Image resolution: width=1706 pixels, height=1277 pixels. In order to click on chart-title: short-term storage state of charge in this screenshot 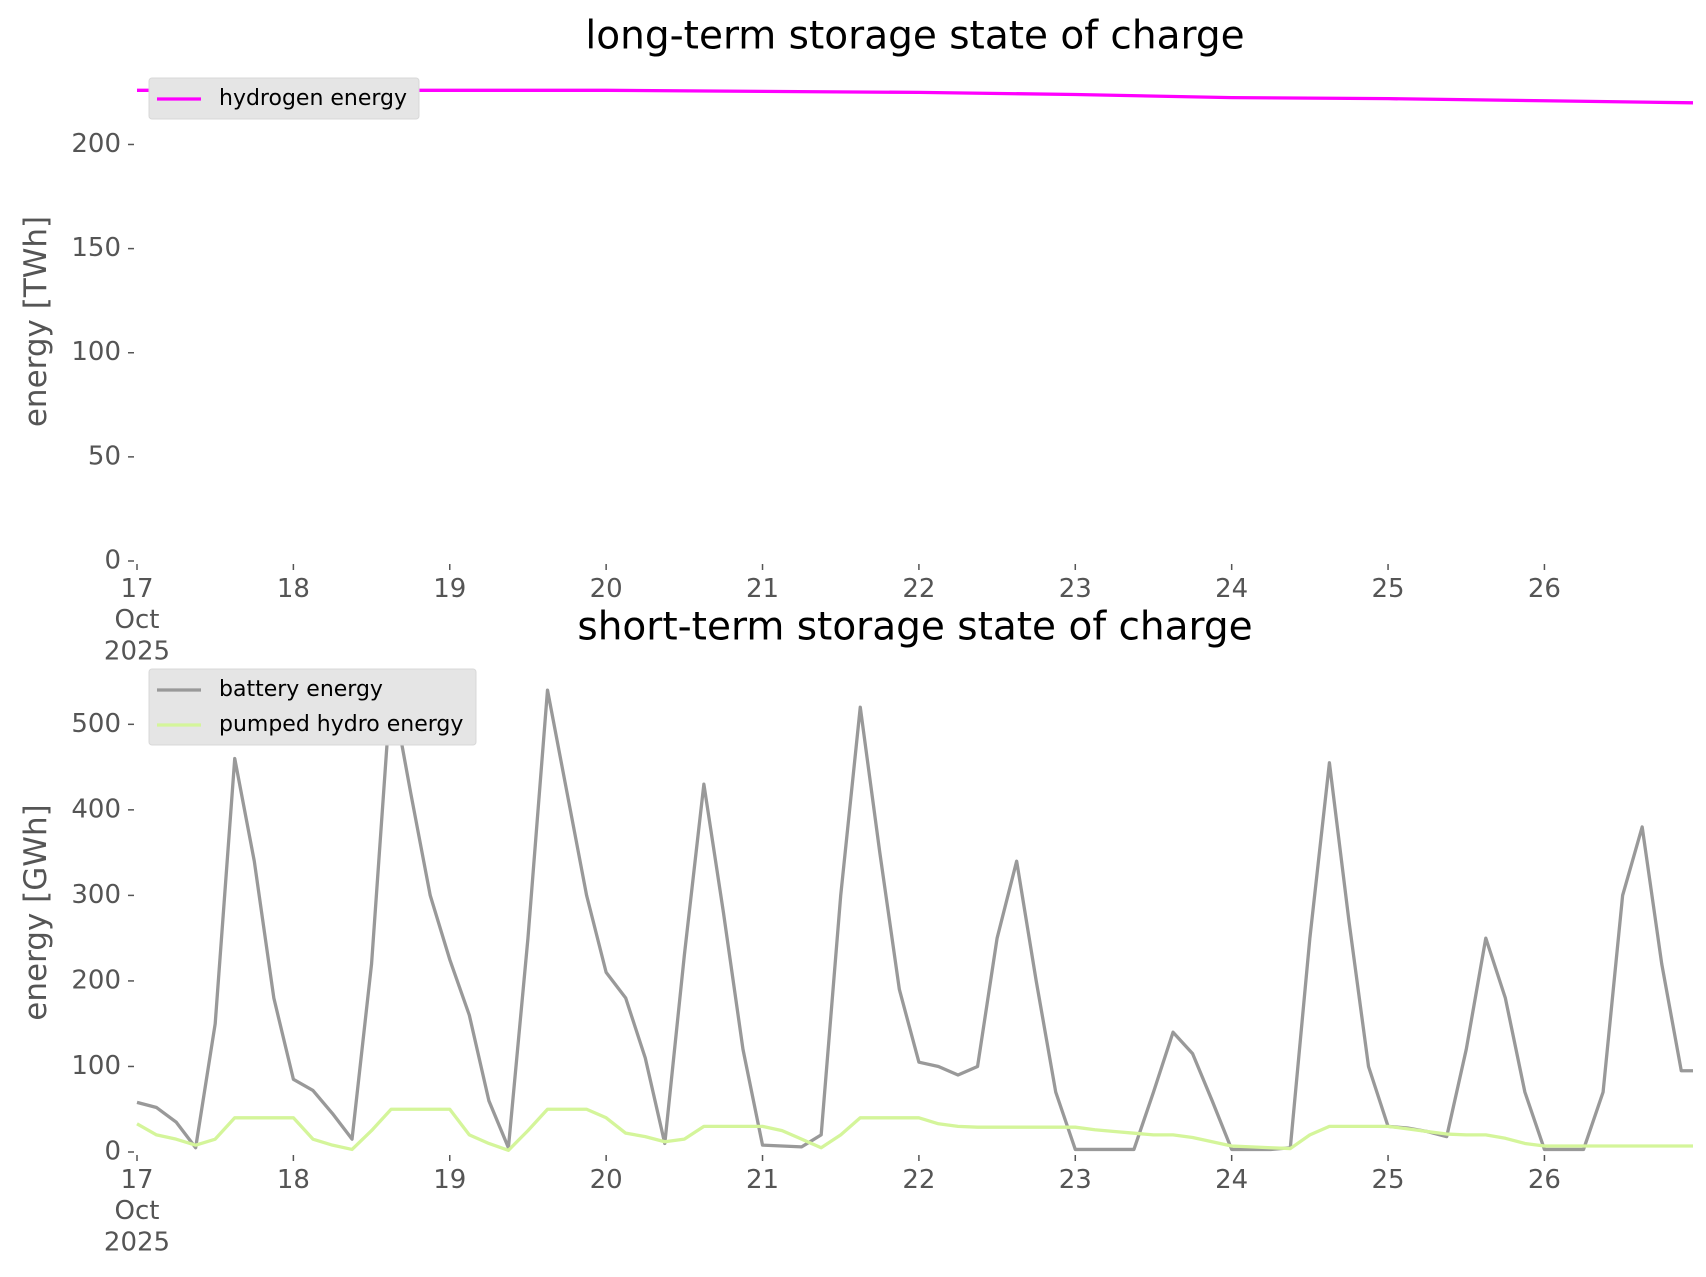, I will do `click(914, 627)`.